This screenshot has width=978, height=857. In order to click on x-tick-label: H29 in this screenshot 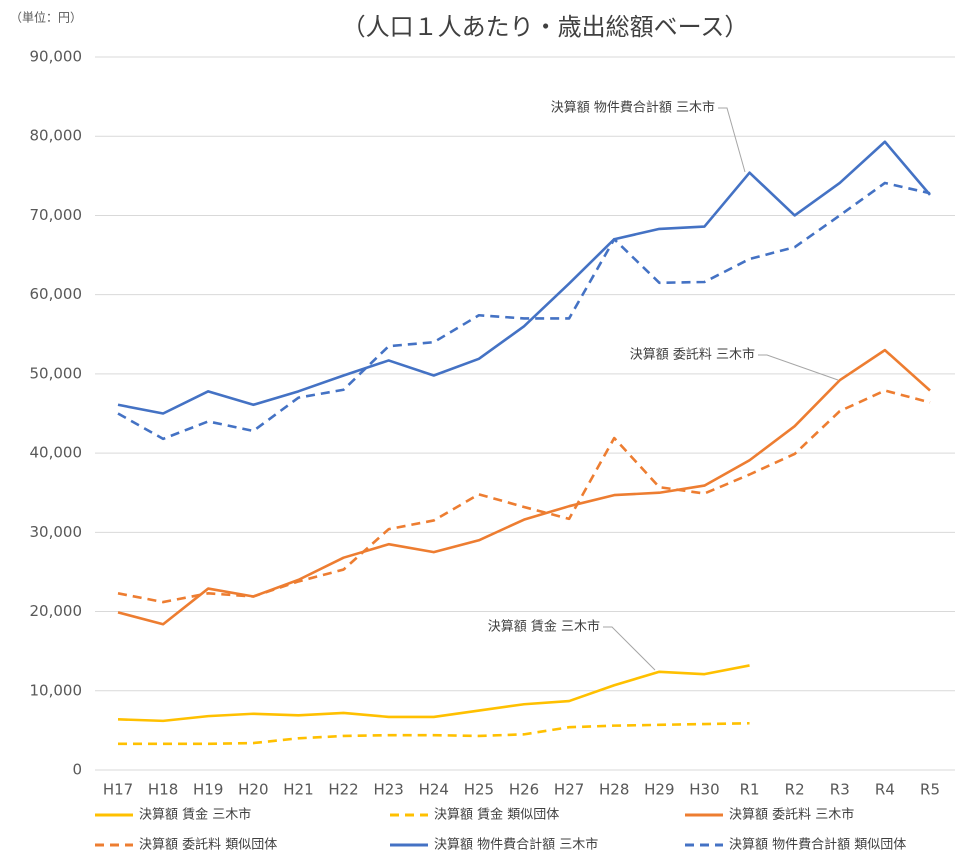, I will do `click(659, 790)`.